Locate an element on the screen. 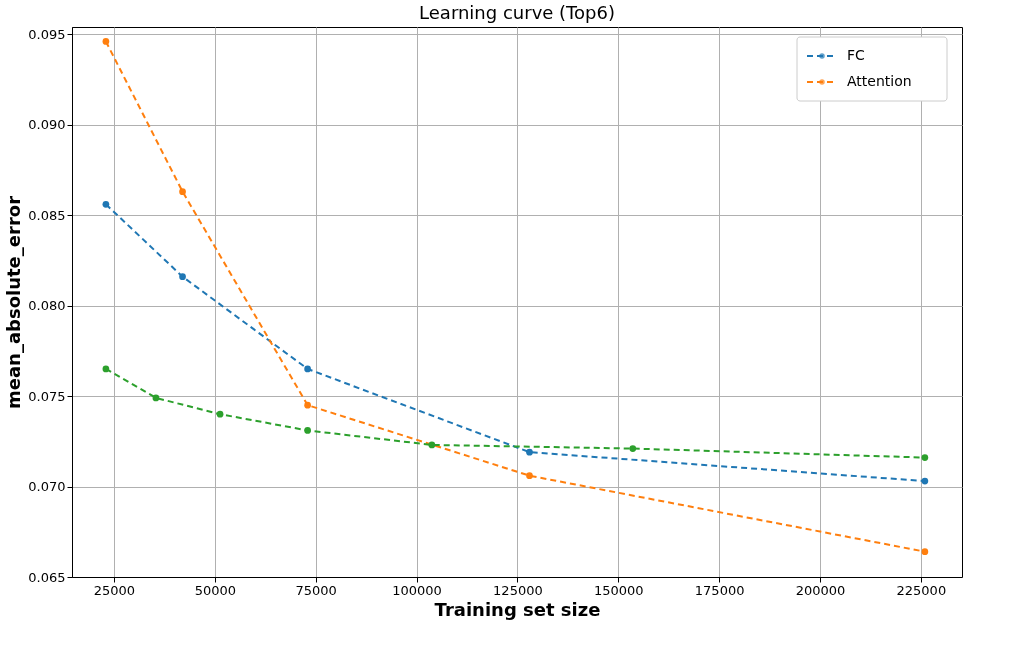  y-tick-label: 0.070 is located at coordinates (47, 487).